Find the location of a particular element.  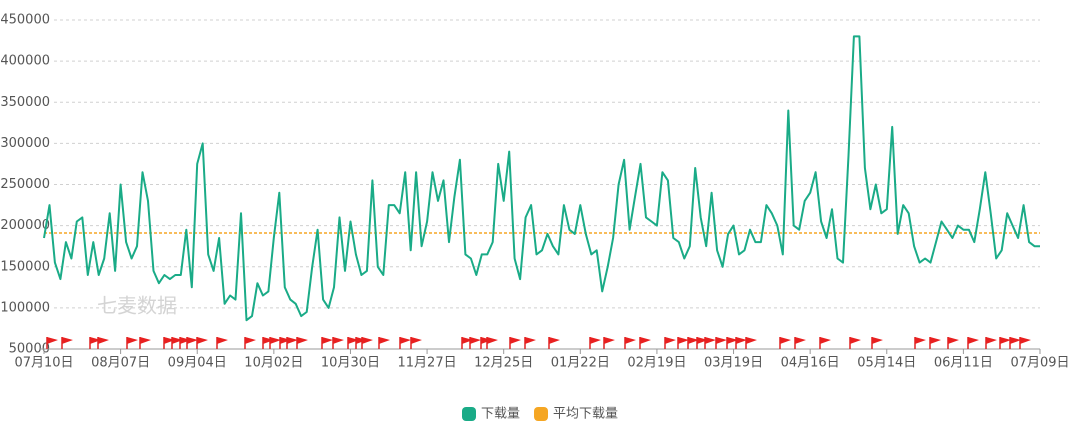

y-tick-label: 250000 is located at coordinates (25, 184).